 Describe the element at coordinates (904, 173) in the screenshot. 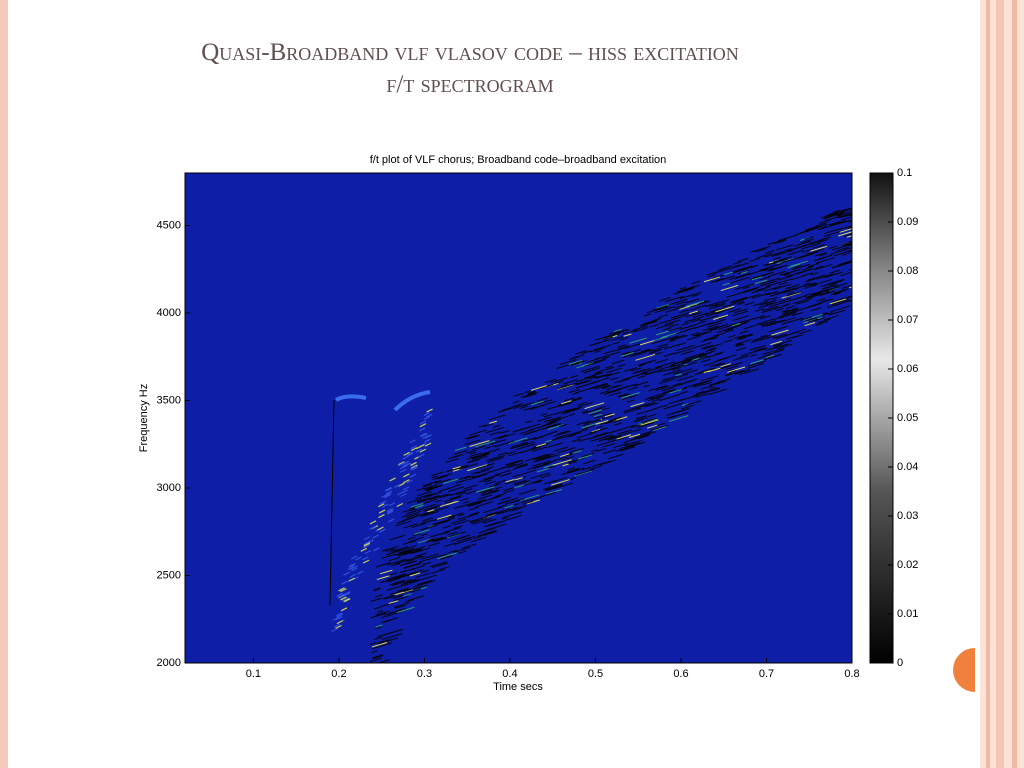

I see `colorbar-tick-label: 0.1` at that location.